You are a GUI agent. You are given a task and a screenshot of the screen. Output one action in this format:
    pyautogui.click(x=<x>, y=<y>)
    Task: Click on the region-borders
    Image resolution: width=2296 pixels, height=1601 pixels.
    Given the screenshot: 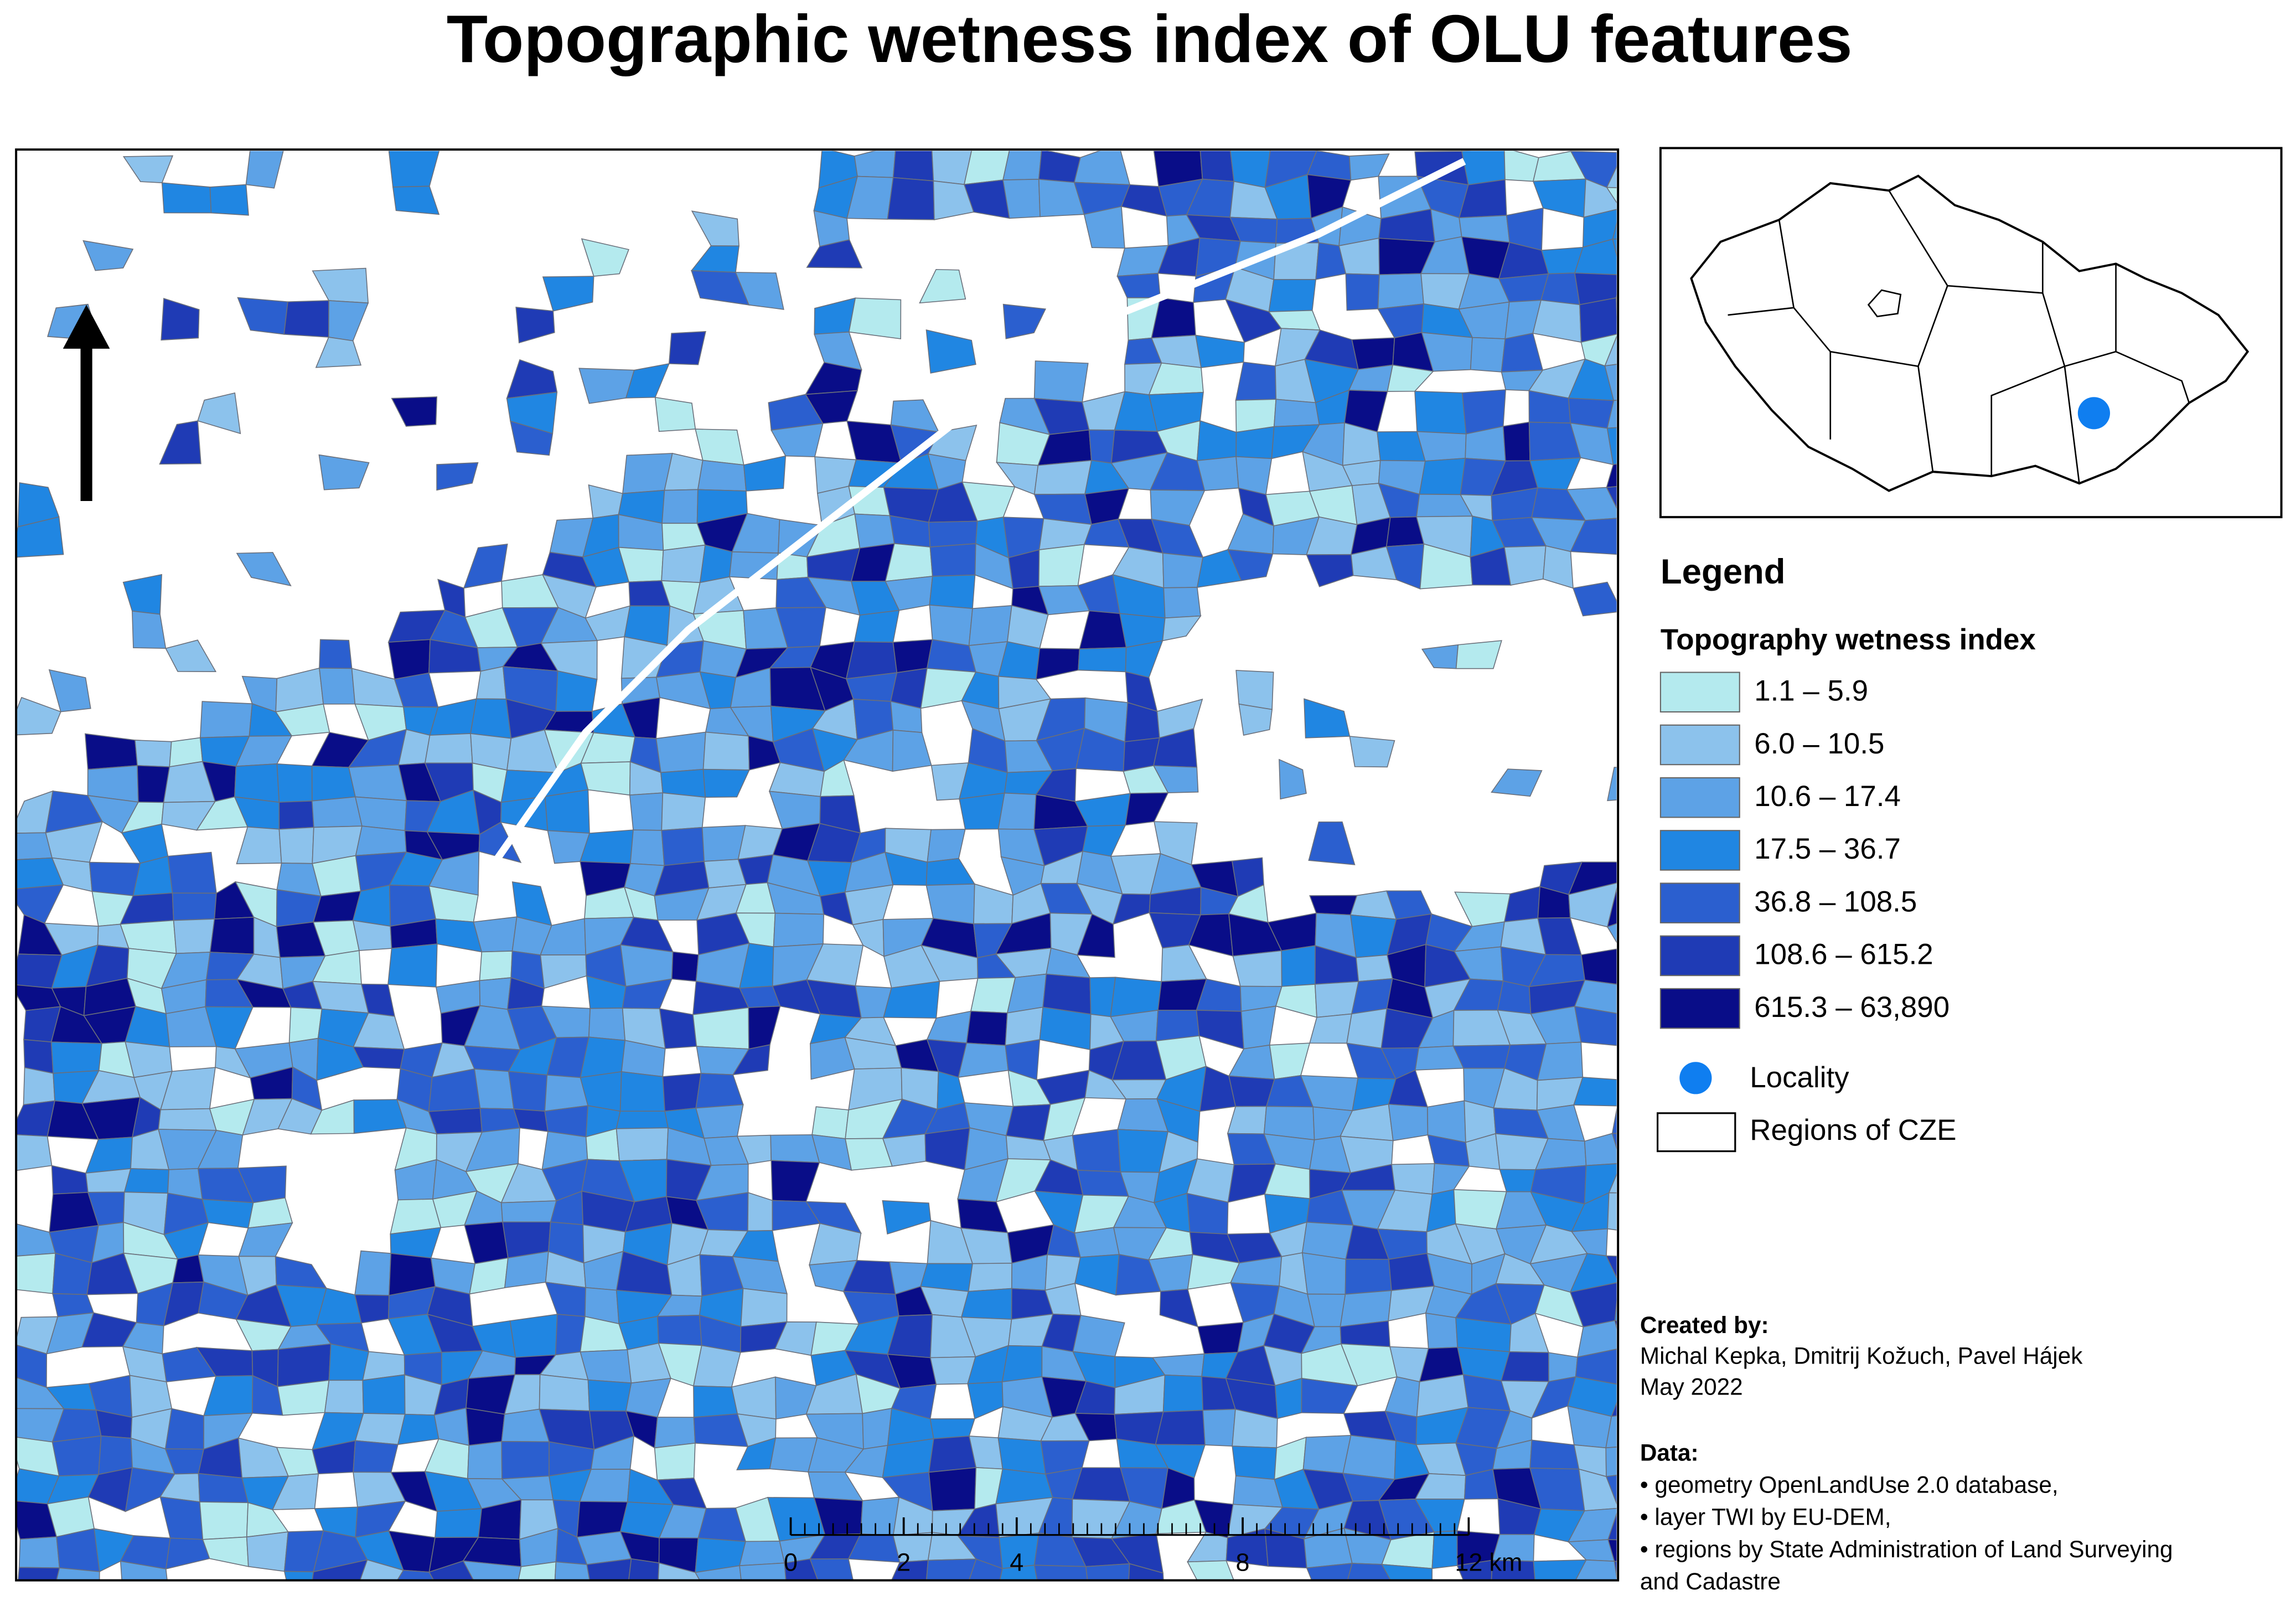 What is the action you would take?
    pyautogui.click(x=1959, y=337)
    